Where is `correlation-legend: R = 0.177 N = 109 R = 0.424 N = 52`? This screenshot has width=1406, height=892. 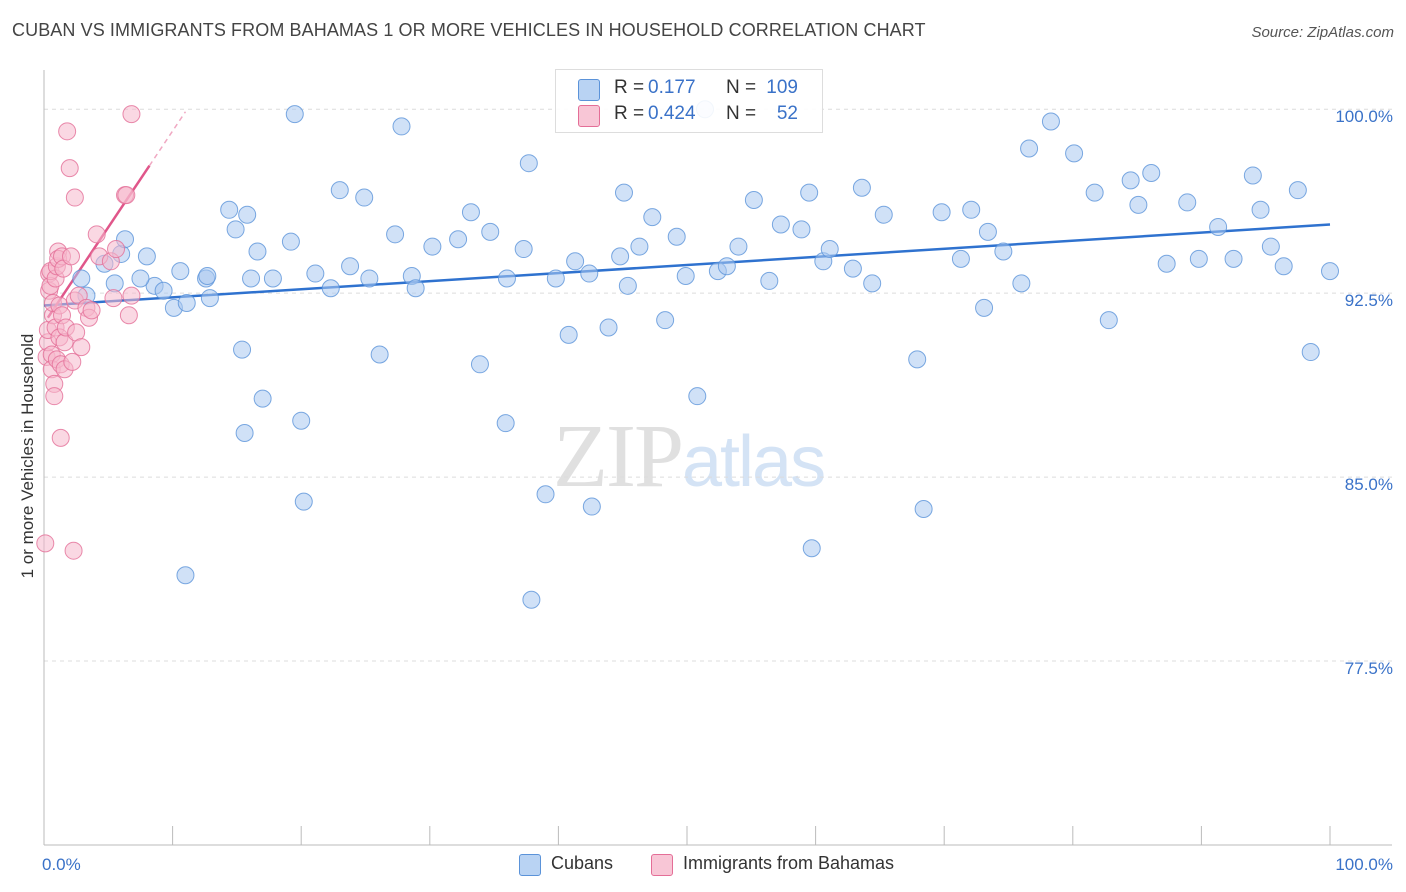 correlation-legend: R = 0.177 N = 109 R = 0.424 N = 52 is located at coordinates (689, 101).